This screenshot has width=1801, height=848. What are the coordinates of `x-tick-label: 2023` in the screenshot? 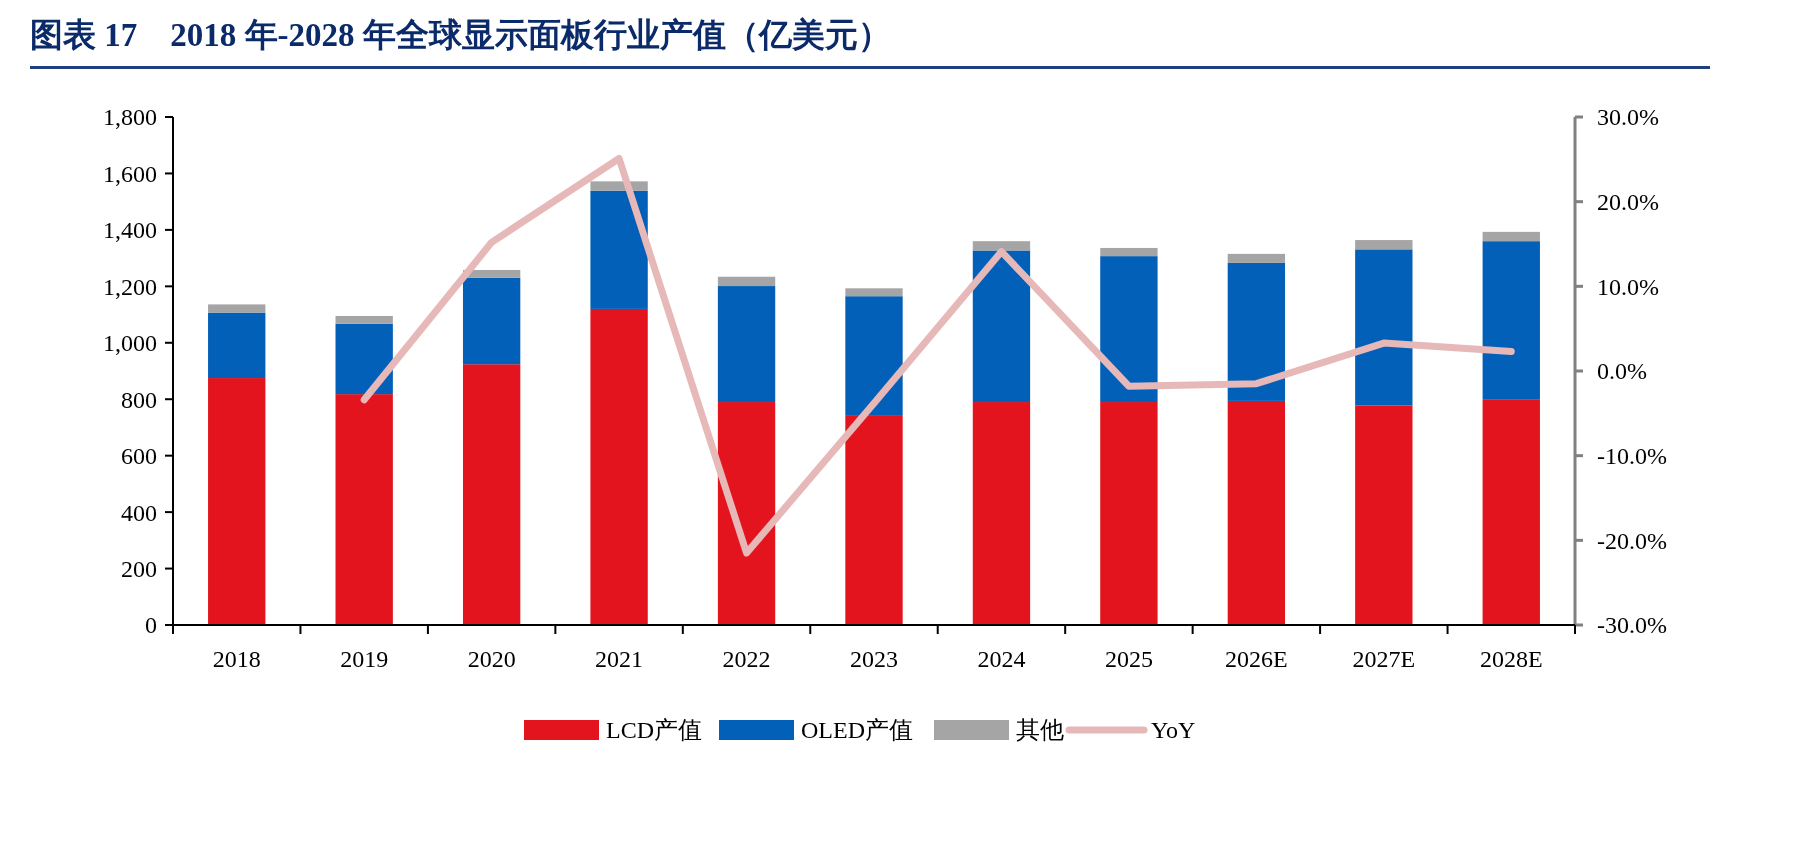 It's located at (874, 659).